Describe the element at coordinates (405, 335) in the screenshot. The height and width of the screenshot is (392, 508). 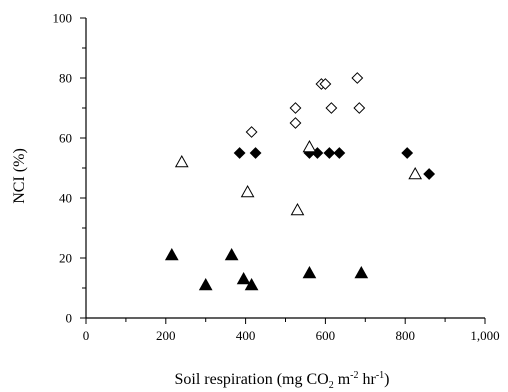
I see `x-tick-label: 800` at that location.